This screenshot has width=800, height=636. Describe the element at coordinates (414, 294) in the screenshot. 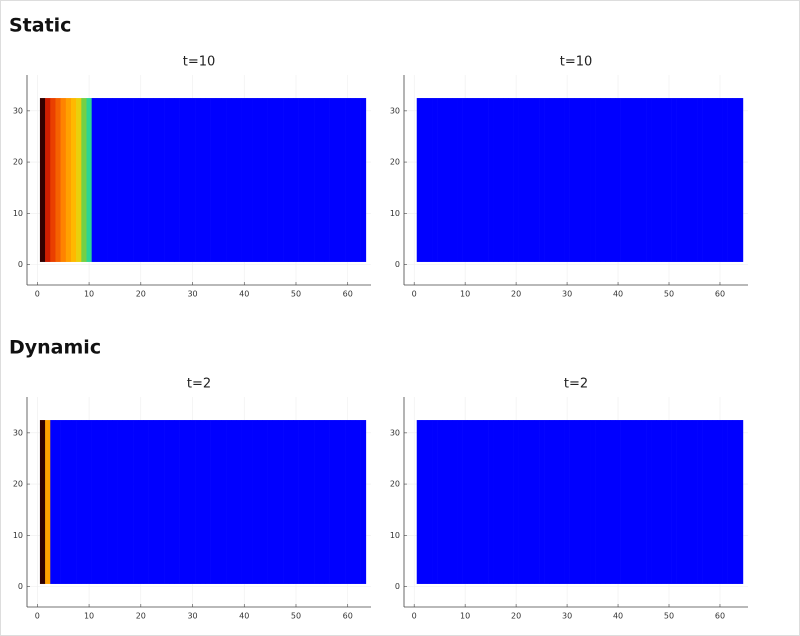

I see `x-tick-label: 0` at that location.